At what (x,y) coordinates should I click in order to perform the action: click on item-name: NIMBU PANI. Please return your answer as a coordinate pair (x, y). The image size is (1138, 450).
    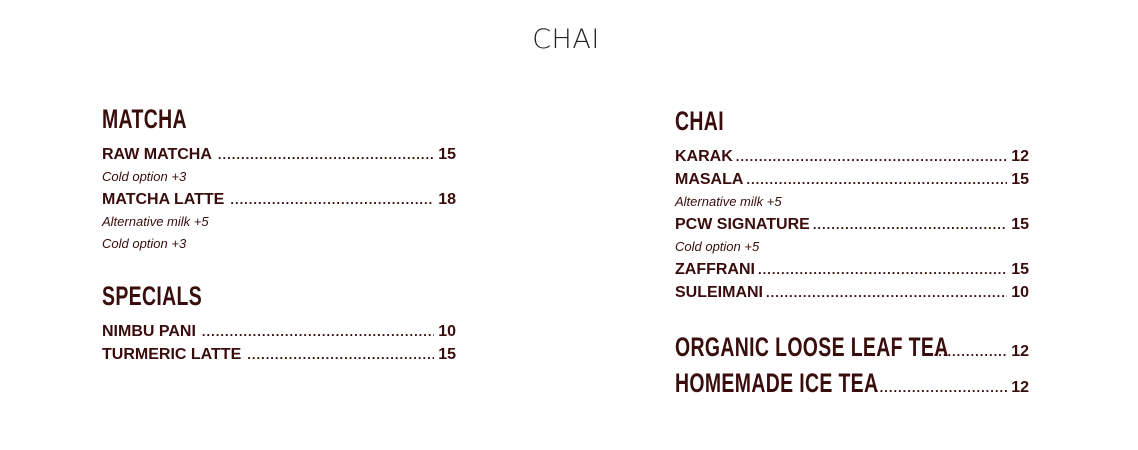
    Looking at the image, I should click on (149, 331).